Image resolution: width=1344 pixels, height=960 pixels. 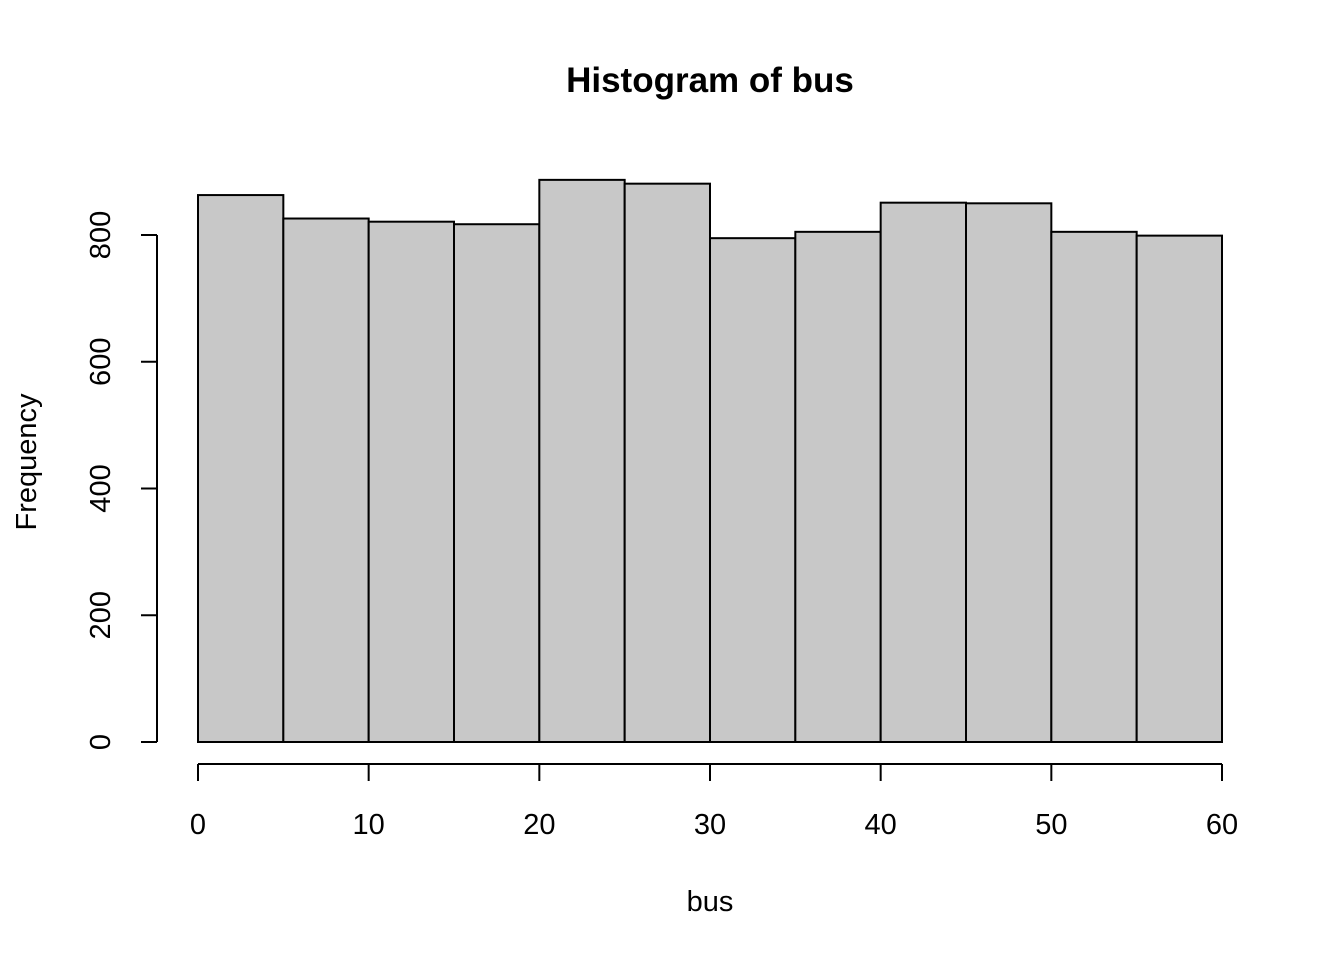 What do you see at coordinates (881, 825) in the screenshot?
I see `x-tick-label-4: 40` at bounding box center [881, 825].